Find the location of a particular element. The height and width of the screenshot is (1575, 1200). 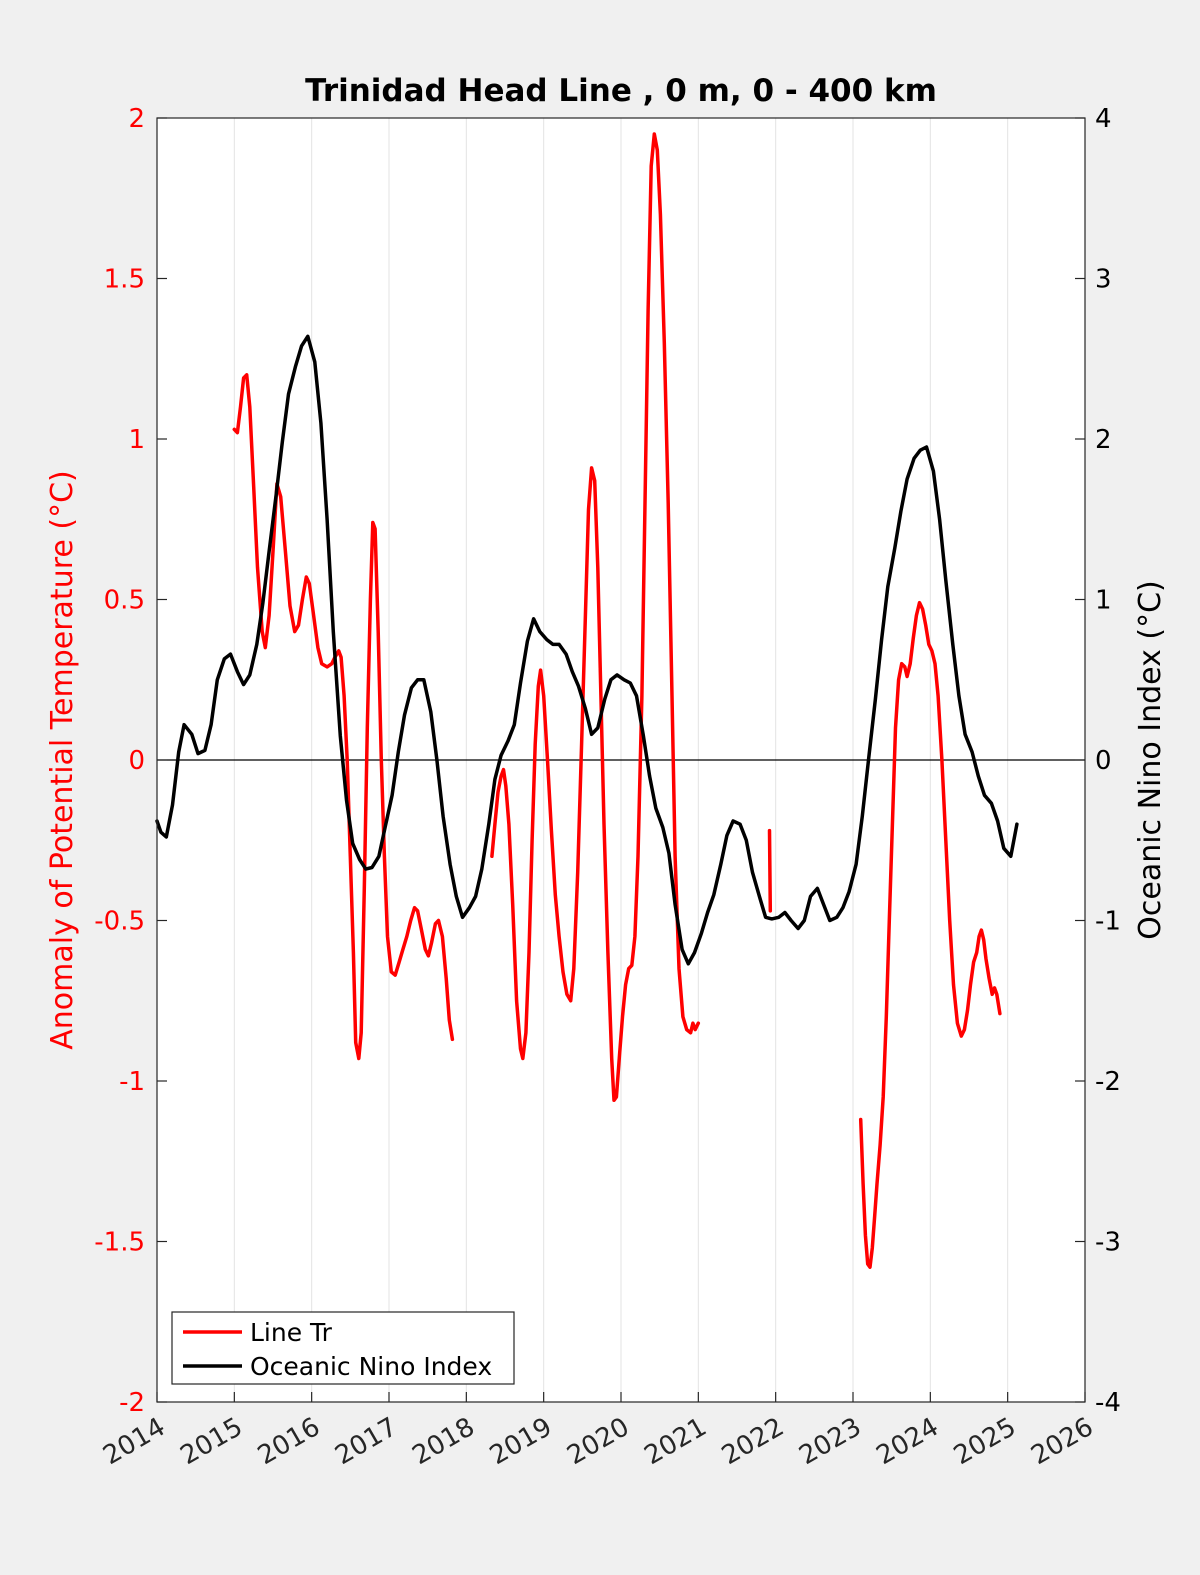

y-right-tick-label: 3 is located at coordinates (1103, 280).